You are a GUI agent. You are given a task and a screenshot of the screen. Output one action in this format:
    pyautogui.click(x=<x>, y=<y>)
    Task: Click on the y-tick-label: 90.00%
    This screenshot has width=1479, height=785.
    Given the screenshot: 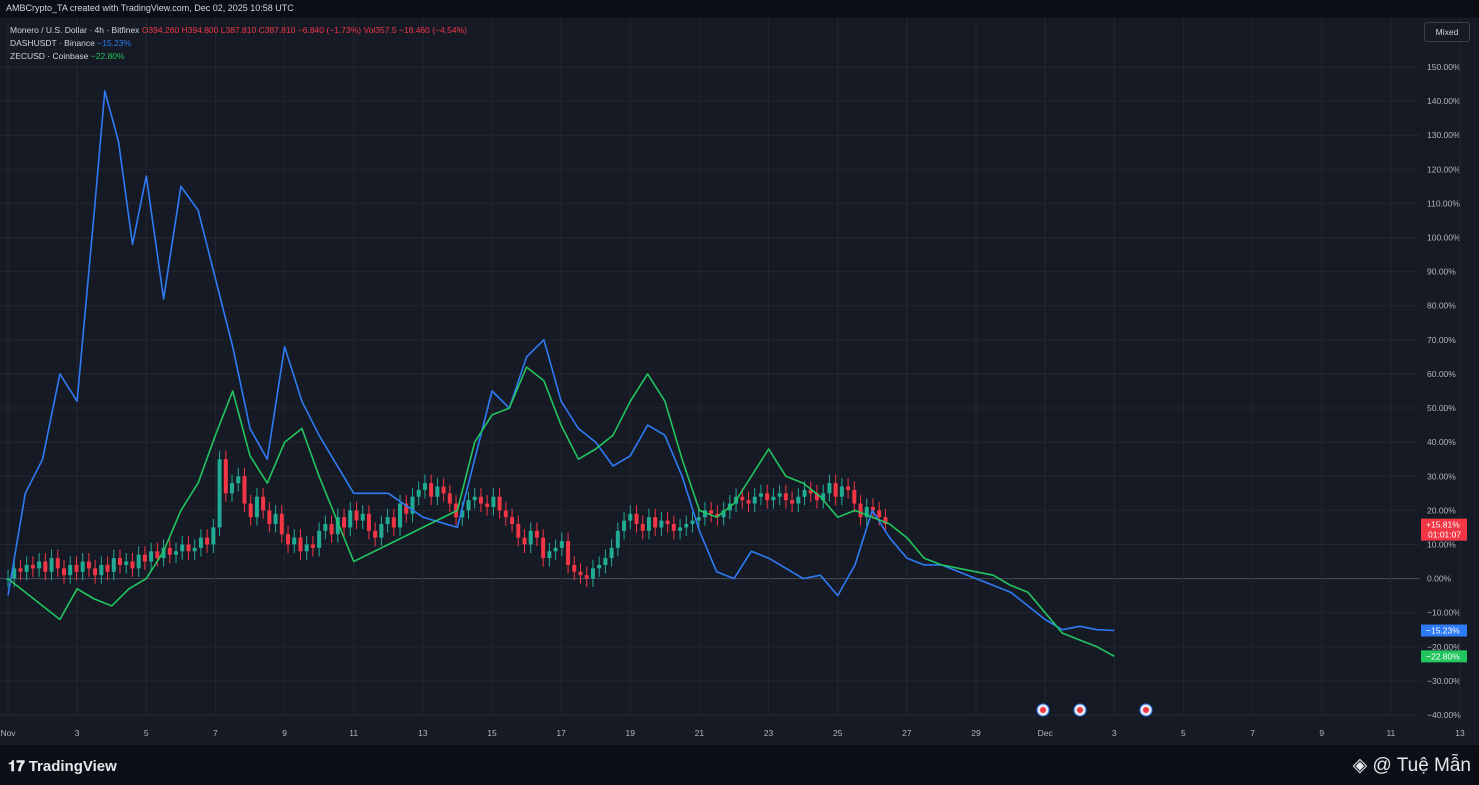 What is the action you would take?
    pyautogui.click(x=1441, y=272)
    